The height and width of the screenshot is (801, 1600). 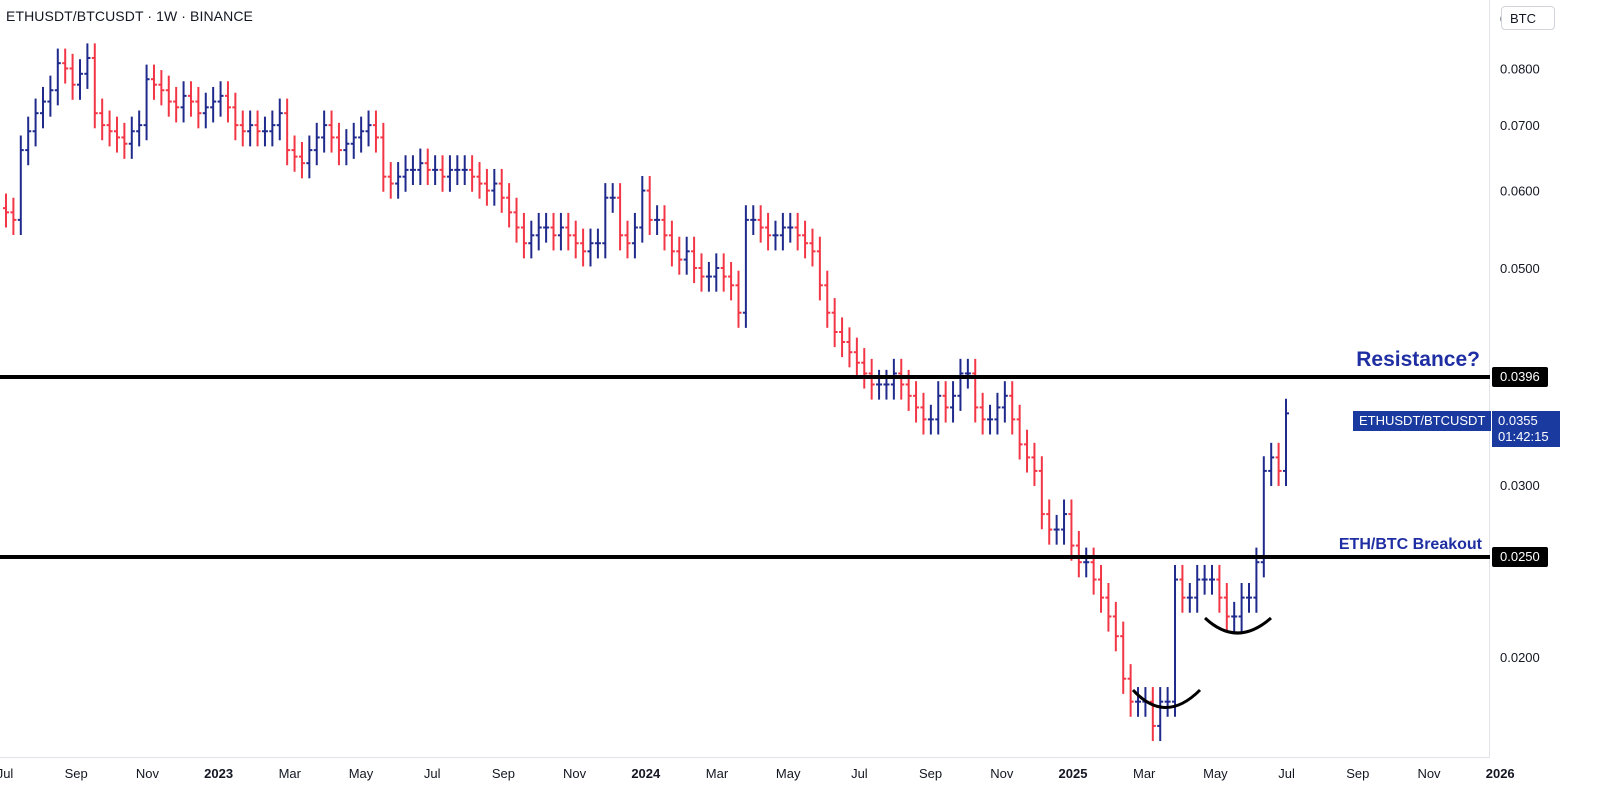 What do you see at coordinates (1523, 436) in the screenshot?
I see `bar-countdown: 01:42:15` at bounding box center [1523, 436].